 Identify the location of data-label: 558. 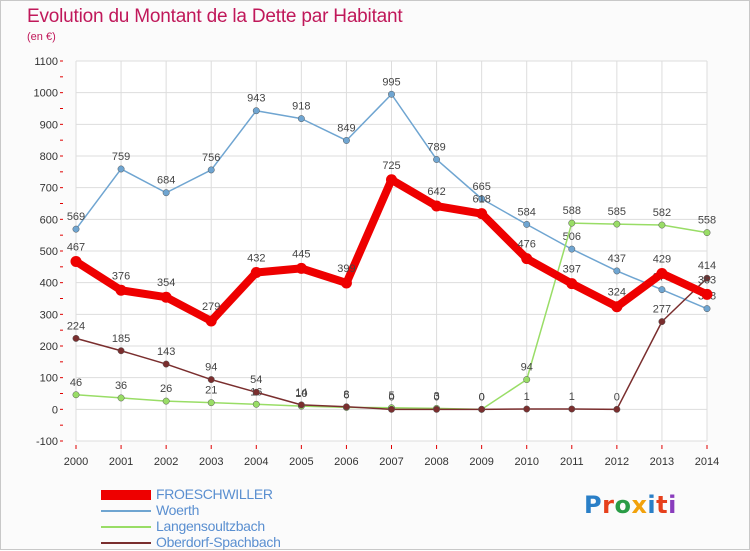
(707, 221).